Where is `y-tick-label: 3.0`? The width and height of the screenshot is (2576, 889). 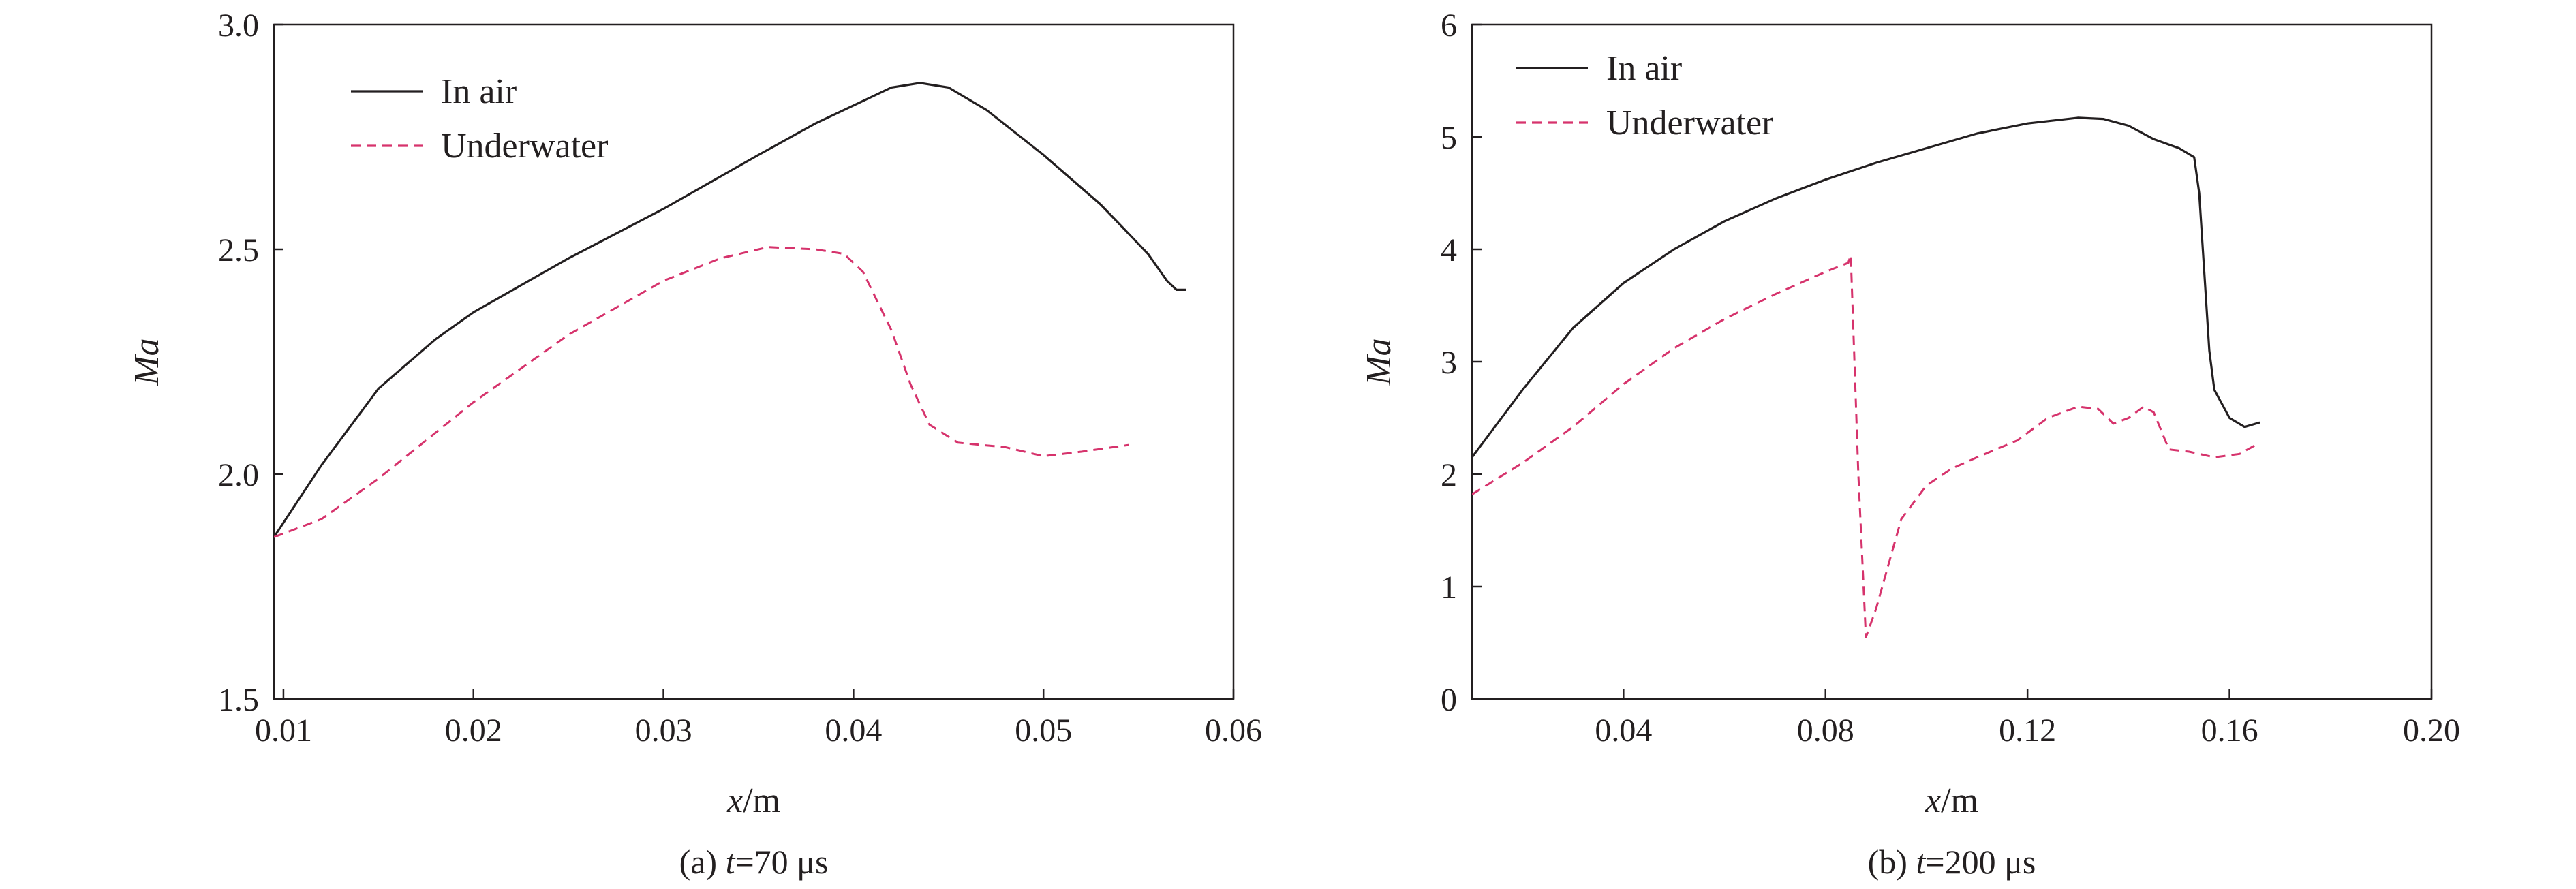 y-tick-label: 3.0 is located at coordinates (239, 26).